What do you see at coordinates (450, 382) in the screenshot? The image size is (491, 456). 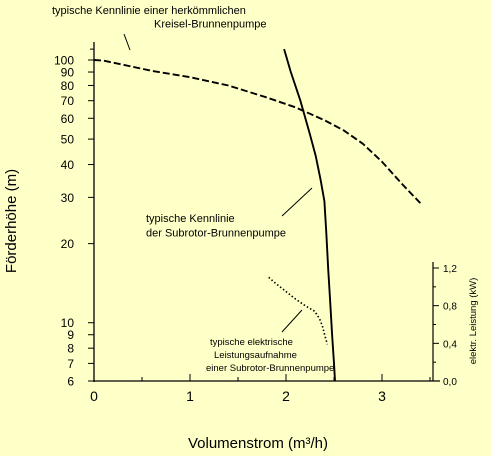 I see `y2-tick-label: 0,0` at bounding box center [450, 382].